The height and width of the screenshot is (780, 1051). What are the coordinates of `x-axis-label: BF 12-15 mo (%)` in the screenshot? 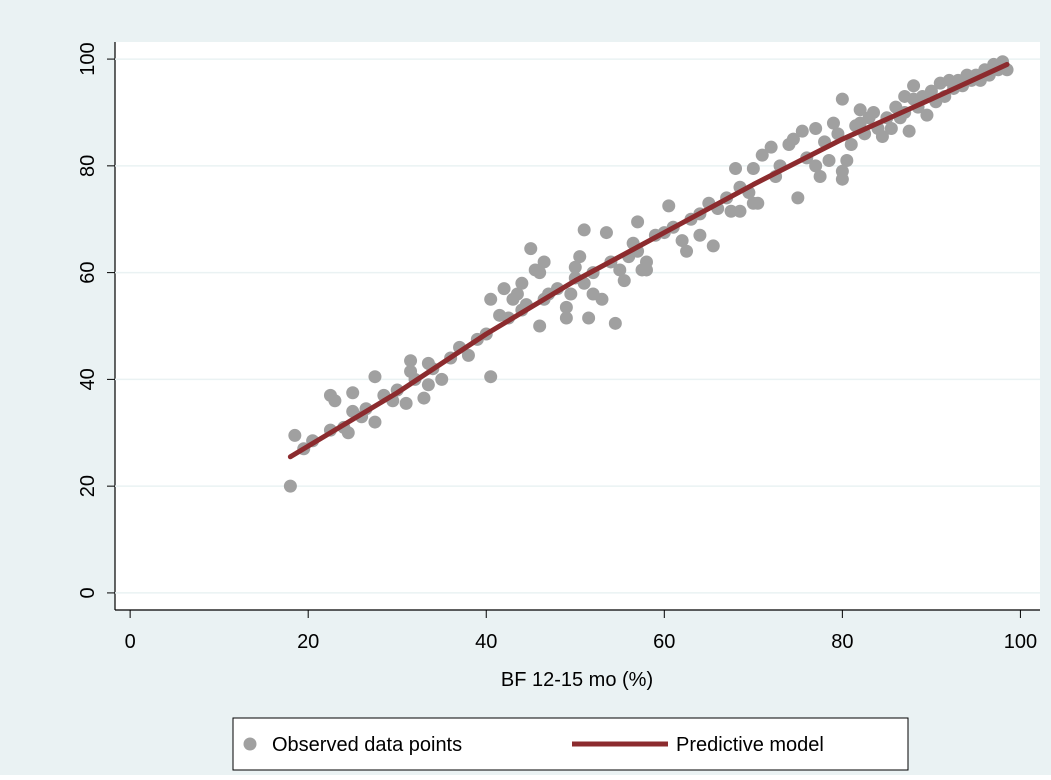 It's located at (577, 680).